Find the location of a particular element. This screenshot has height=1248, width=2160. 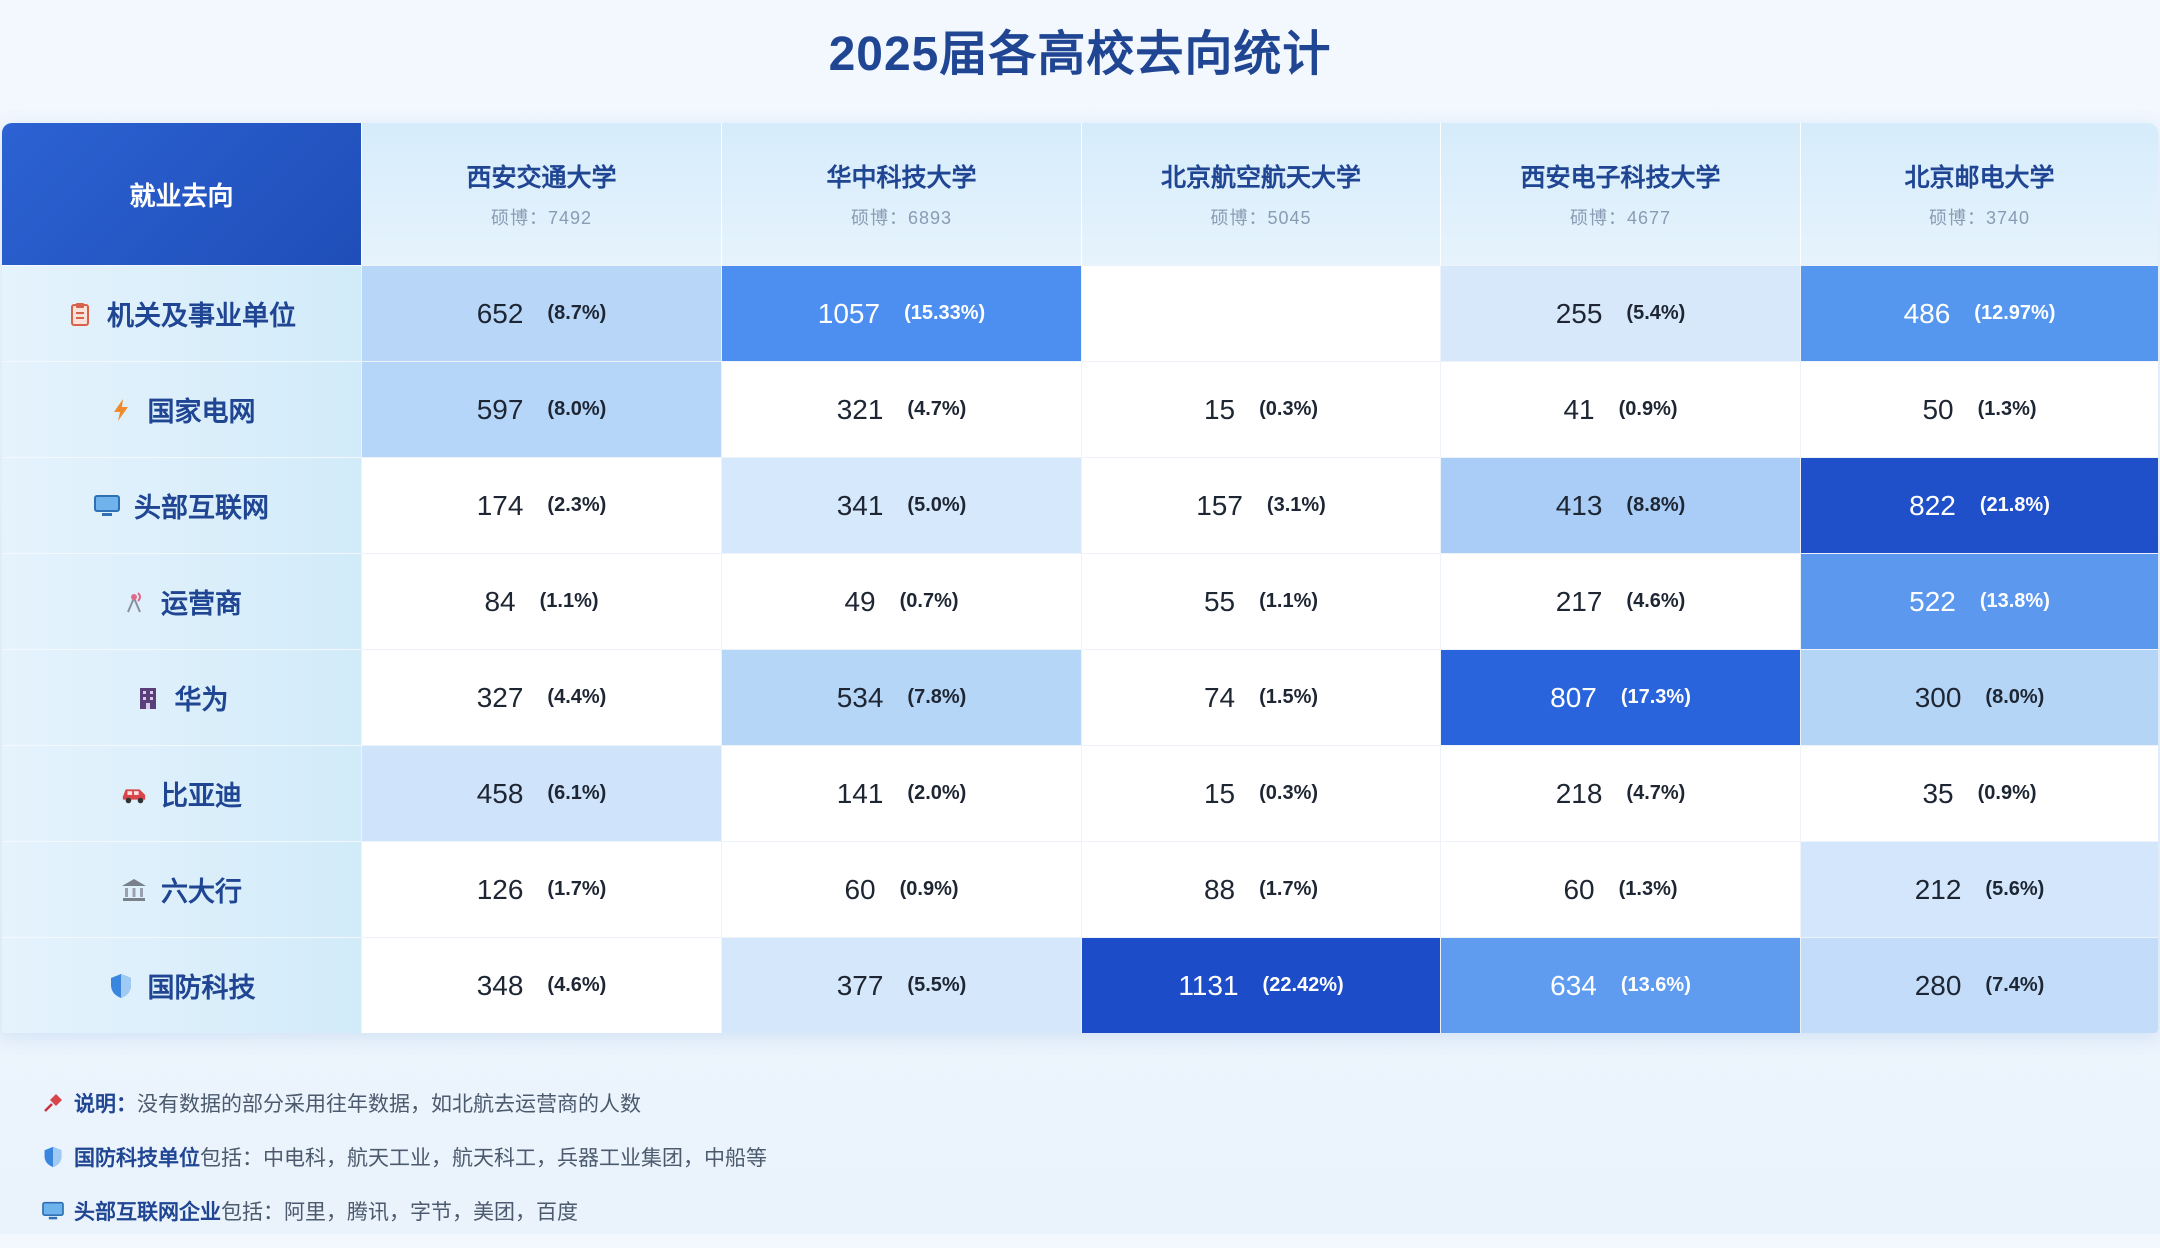

cell-percent: (1.1%) is located at coordinates (569, 601).